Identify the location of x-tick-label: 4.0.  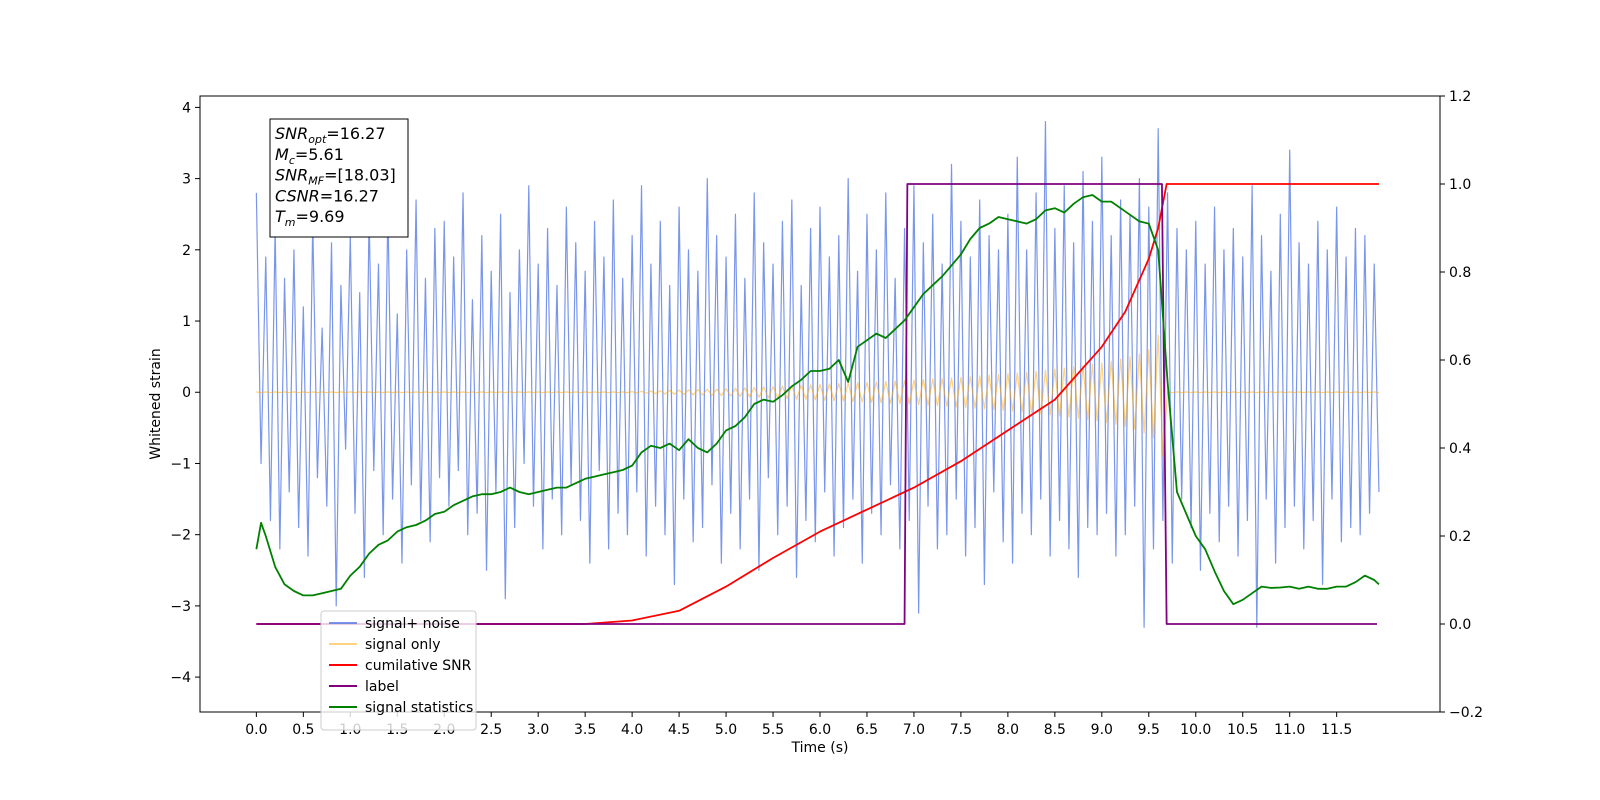
(632, 730).